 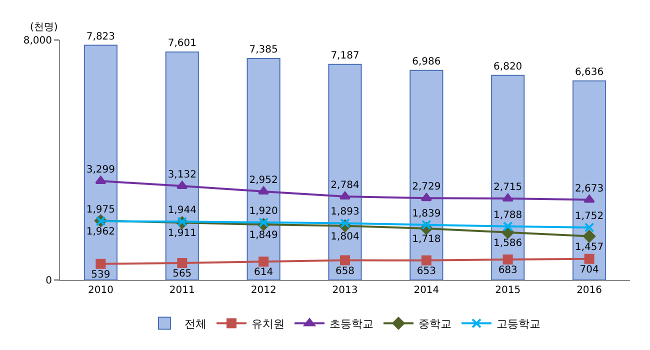 I want to click on x-tick-label: 2010, so click(x=101, y=290).